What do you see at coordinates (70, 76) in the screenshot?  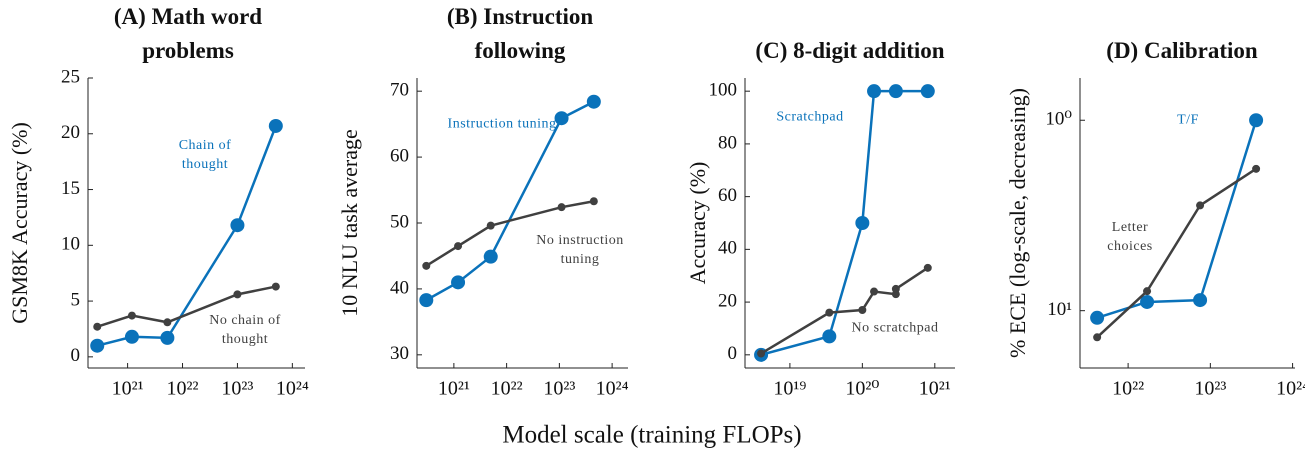 I see `y-tick-label: 25` at bounding box center [70, 76].